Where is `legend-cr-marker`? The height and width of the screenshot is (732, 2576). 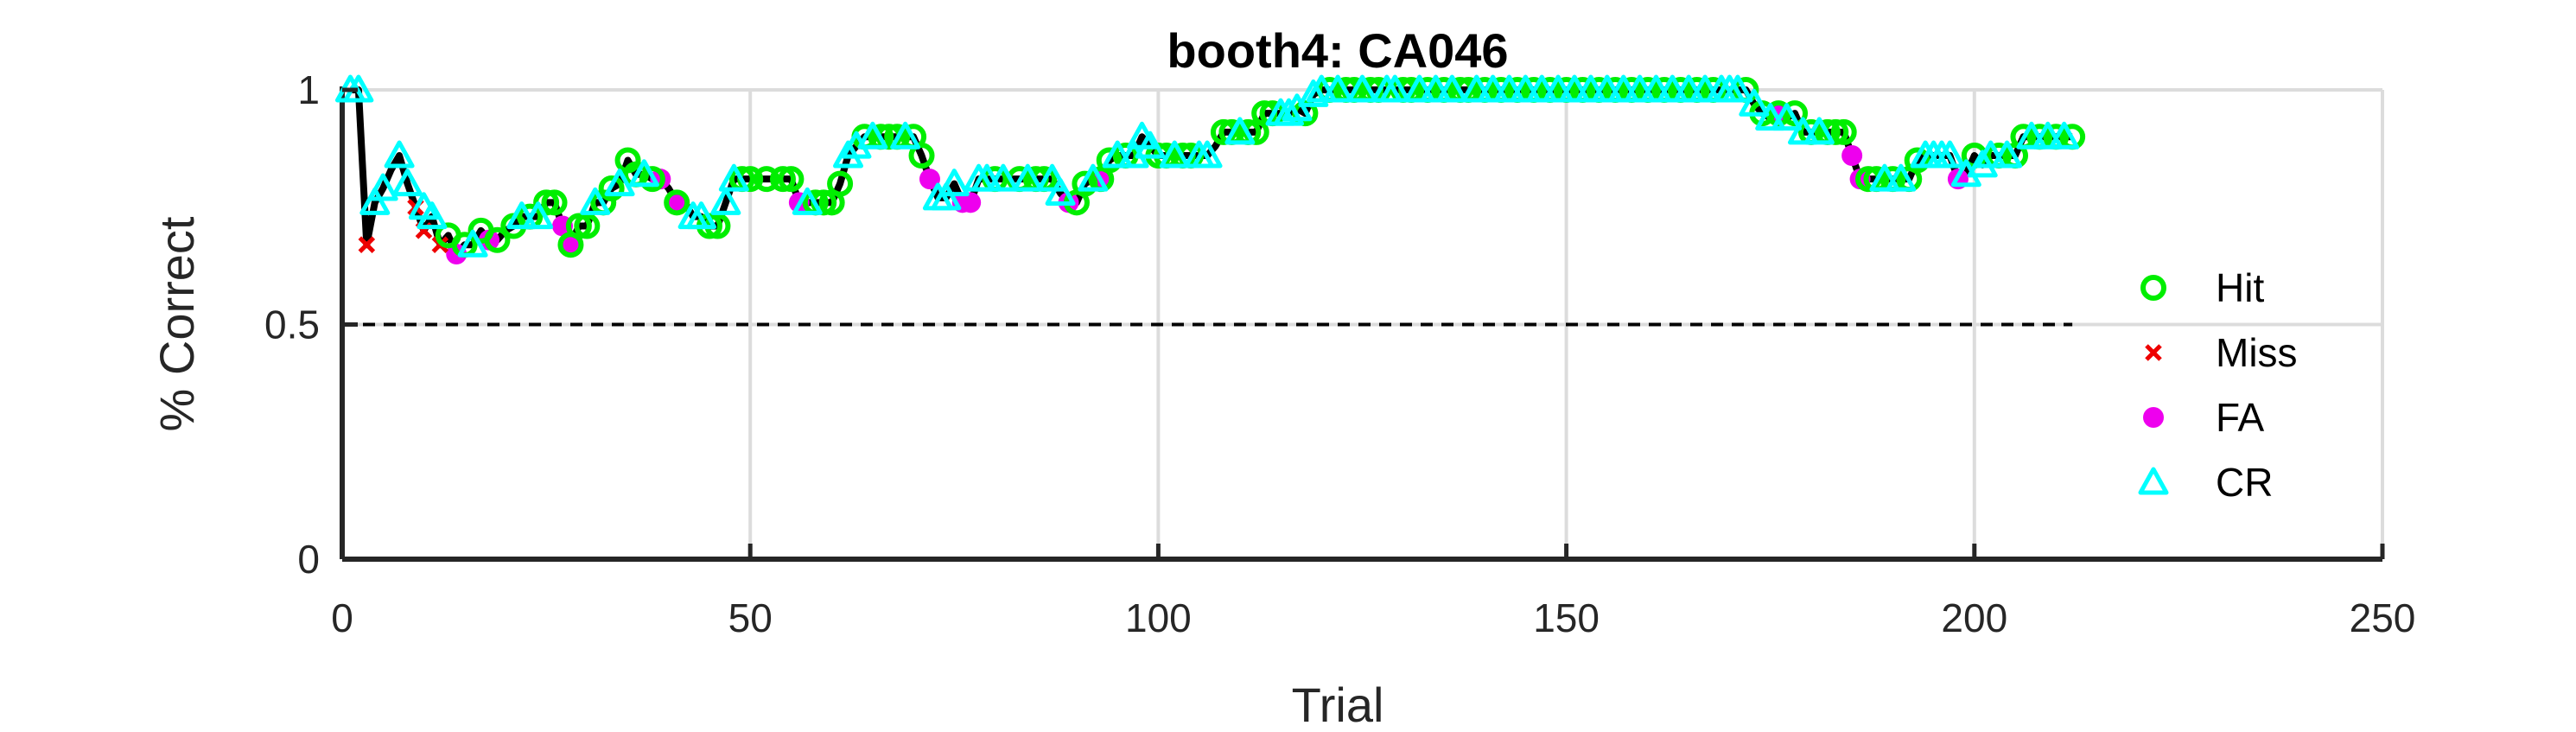 legend-cr-marker is located at coordinates (2153, 481).